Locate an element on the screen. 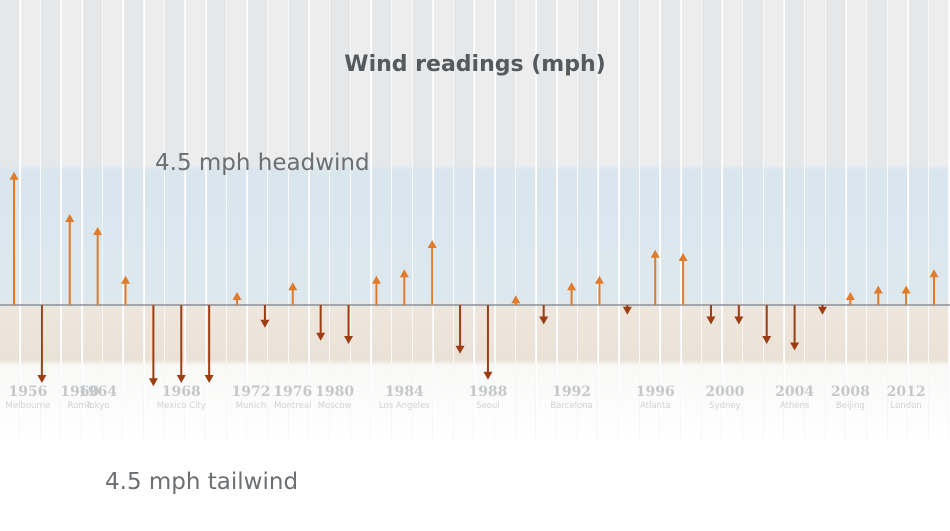 The width and height of the screenshot is (950, 531). game-city-label: Barcelona is located at coordinates (571, 406).